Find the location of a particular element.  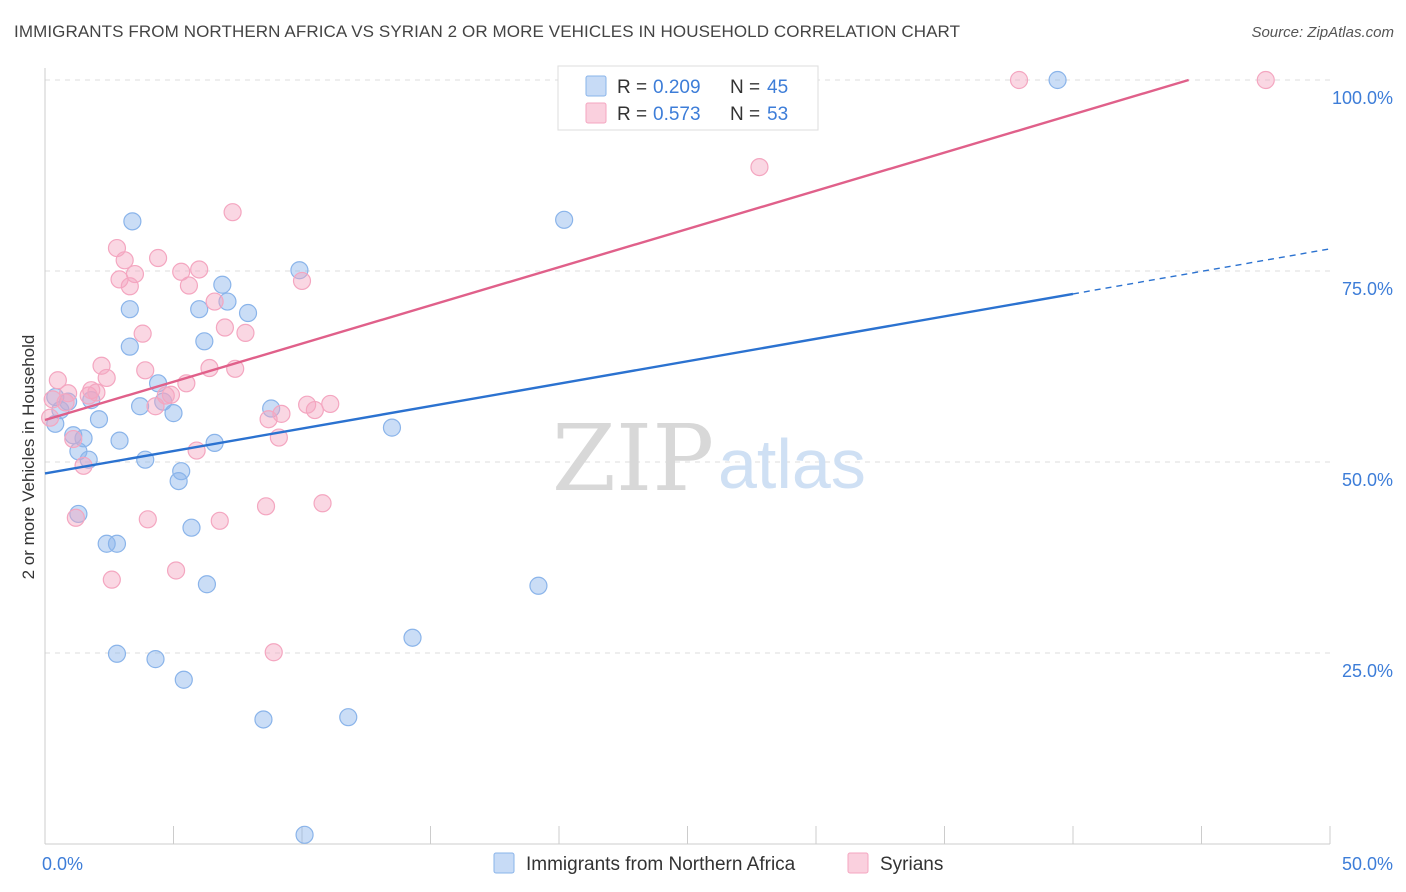

stats-legend-swatch-pink is located at coordinates (596, 113).